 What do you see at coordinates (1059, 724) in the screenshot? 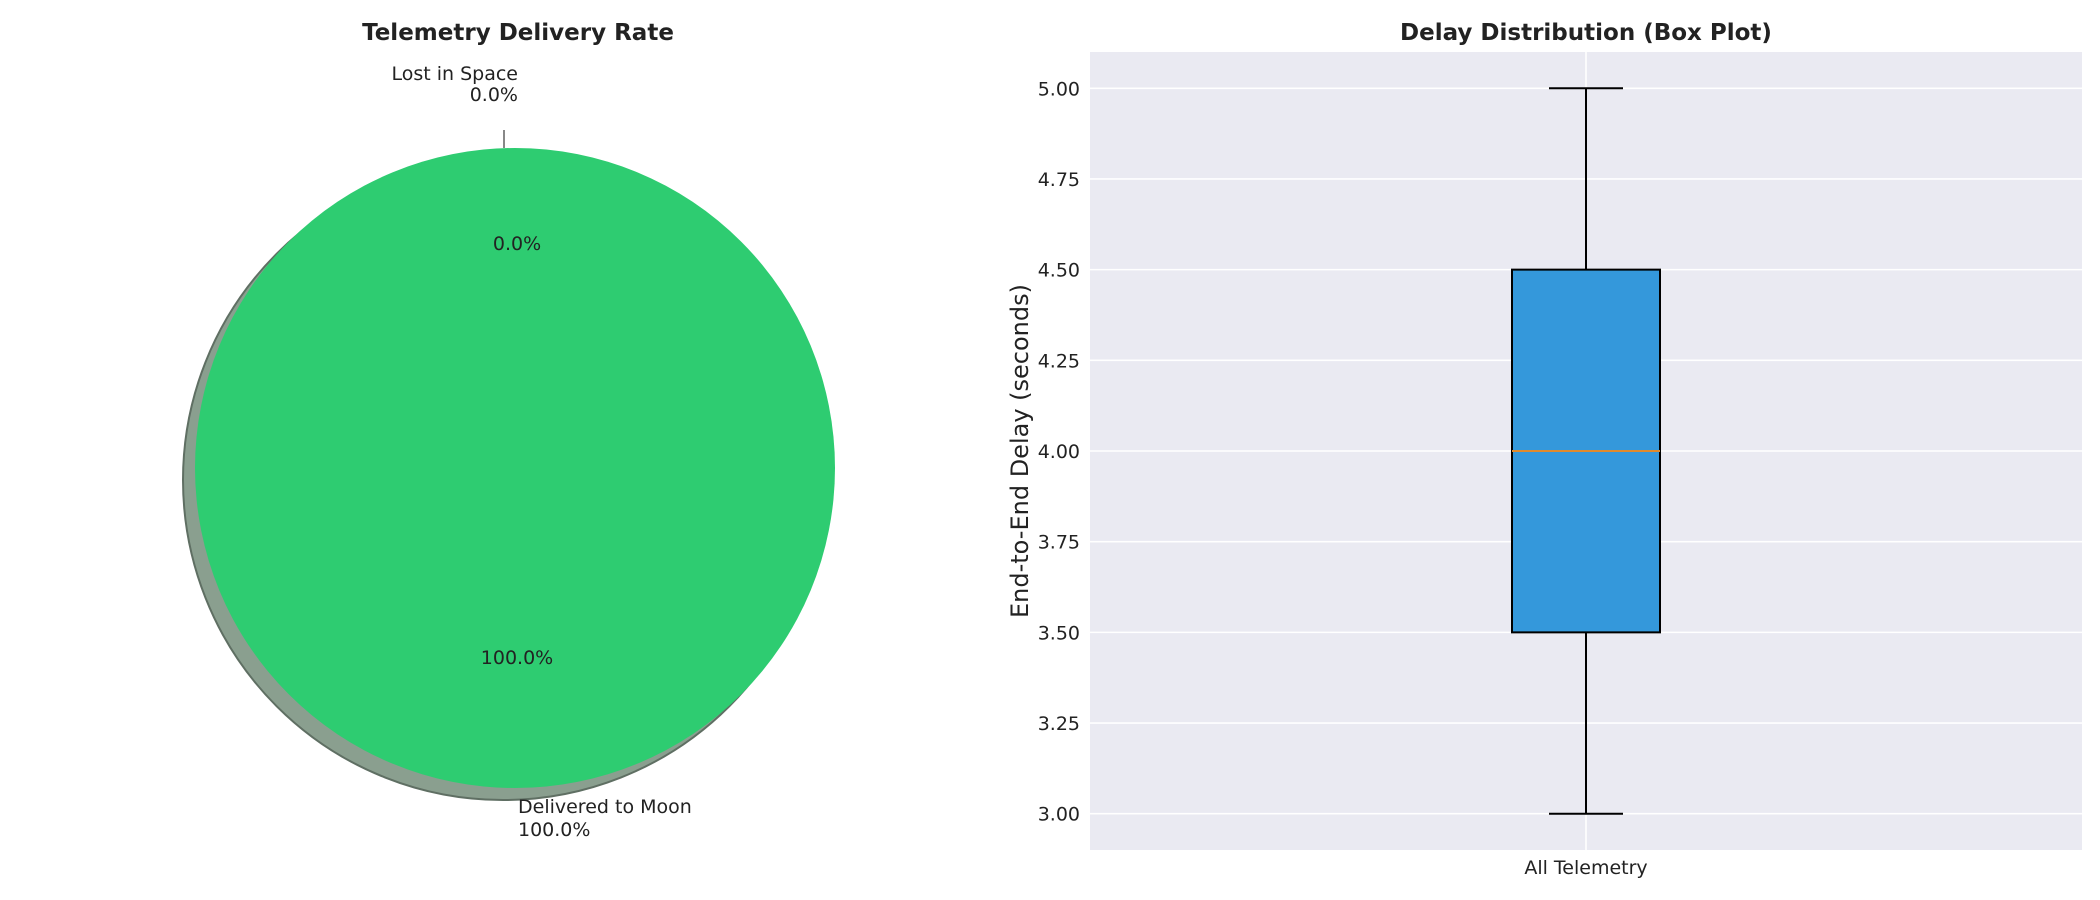
I see `y-tick-label: 3.25` at bounding box center [1059, 724].